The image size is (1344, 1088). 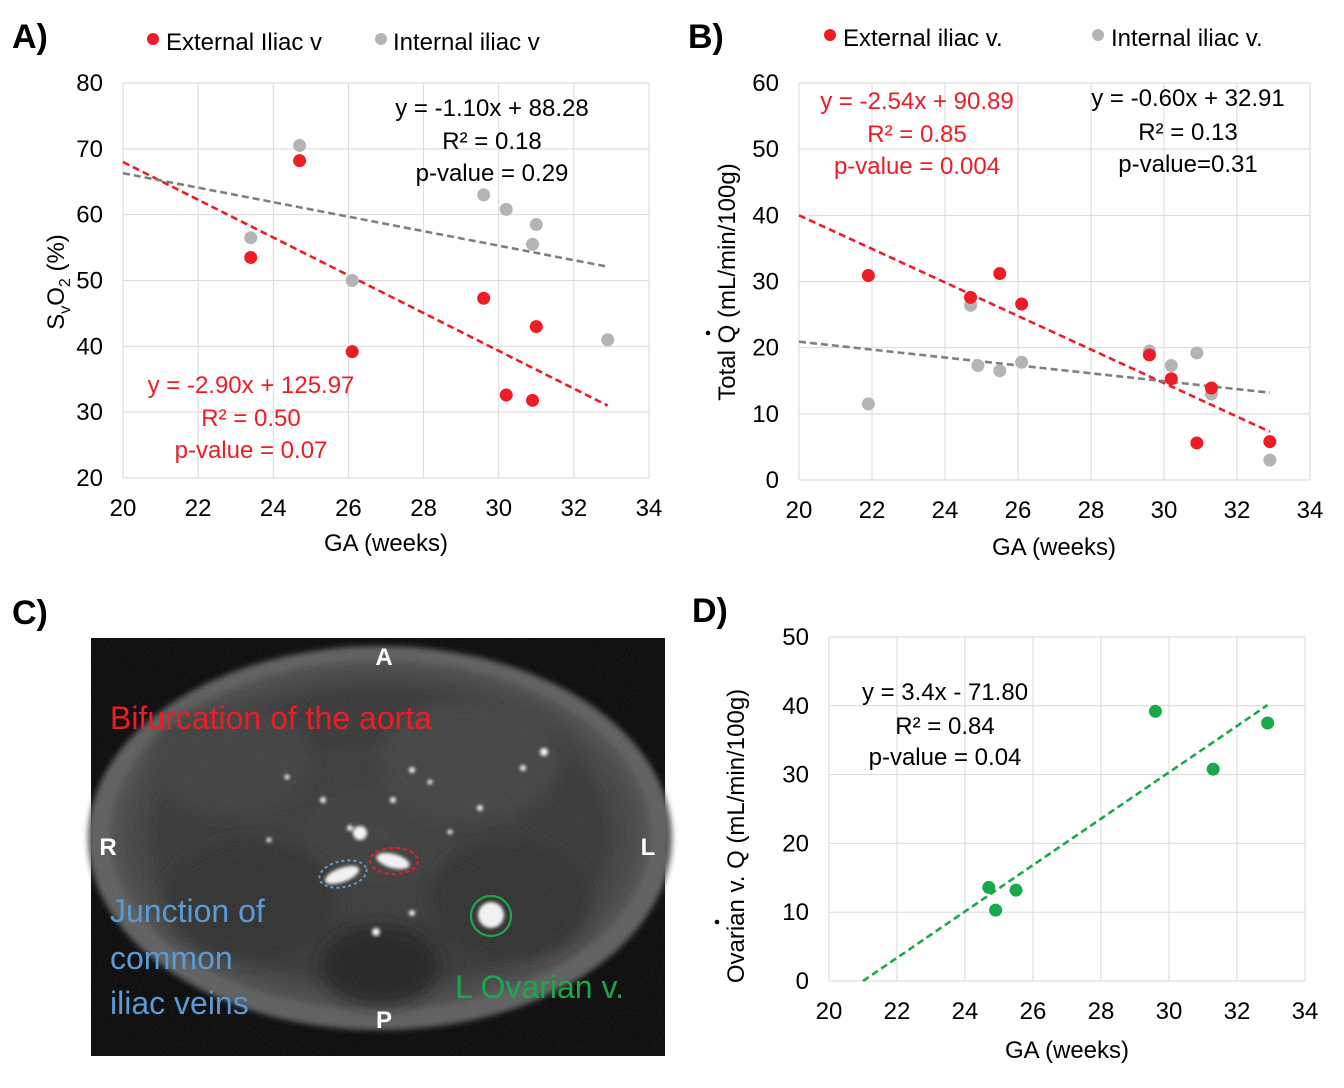 I want to click on panel-a-y-axis-title: SvO2 (%), so click(x=58, y=282).